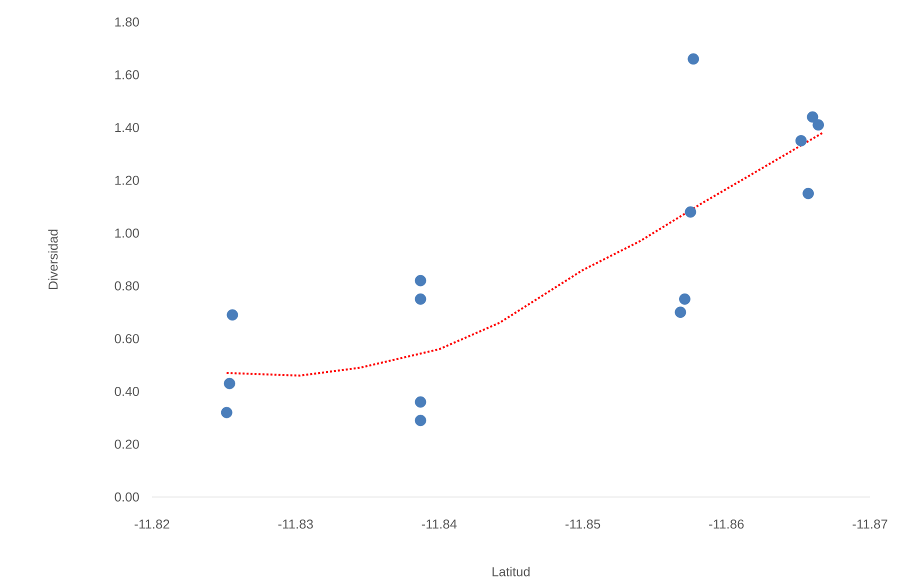  What do you see at coordinates (126, 339) in the screenshot?
I see `y-tick-label: 0.60` at bounding box center [126, 339].